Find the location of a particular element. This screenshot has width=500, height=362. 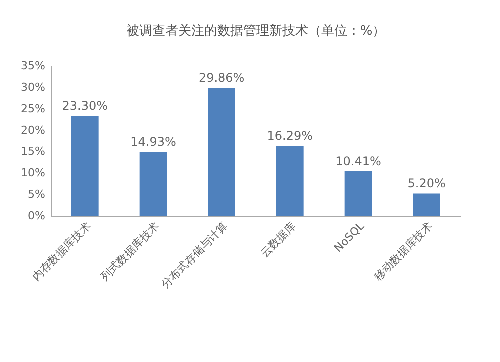

data-label: 5.20% is located at coordinates (427, 183).